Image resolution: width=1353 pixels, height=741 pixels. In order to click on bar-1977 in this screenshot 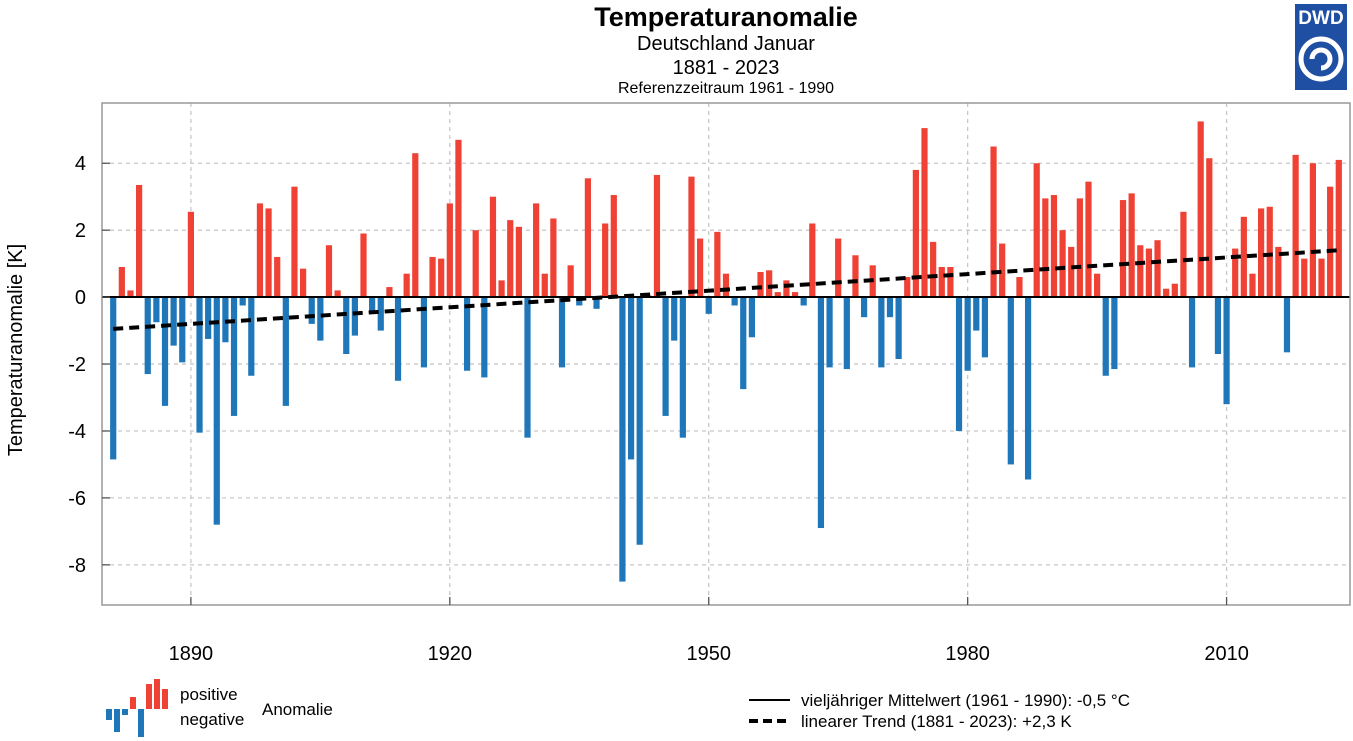, I will do `click(941, 282)`.